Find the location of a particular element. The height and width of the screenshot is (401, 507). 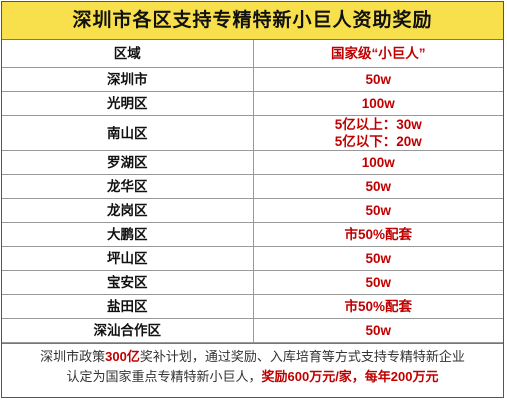

table-row: 龙华区 50w is located at coordinates (252, 186).